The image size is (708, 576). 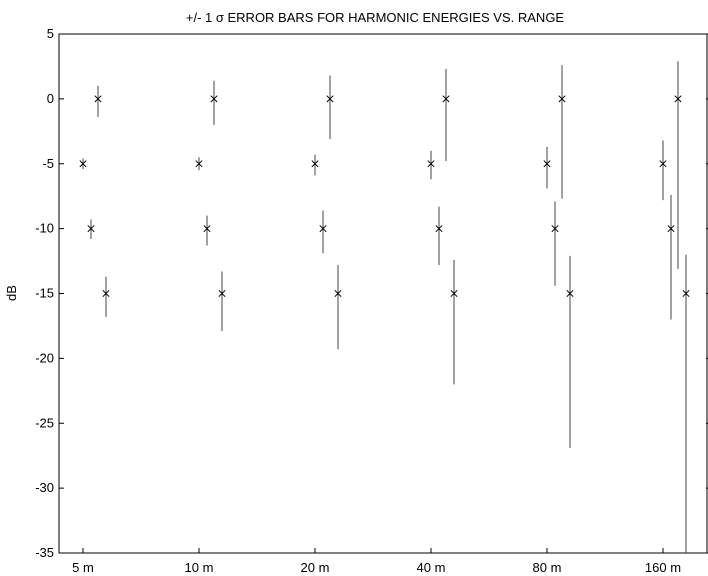 I want to click on point-s3-c1, so click(x=222, y=293).